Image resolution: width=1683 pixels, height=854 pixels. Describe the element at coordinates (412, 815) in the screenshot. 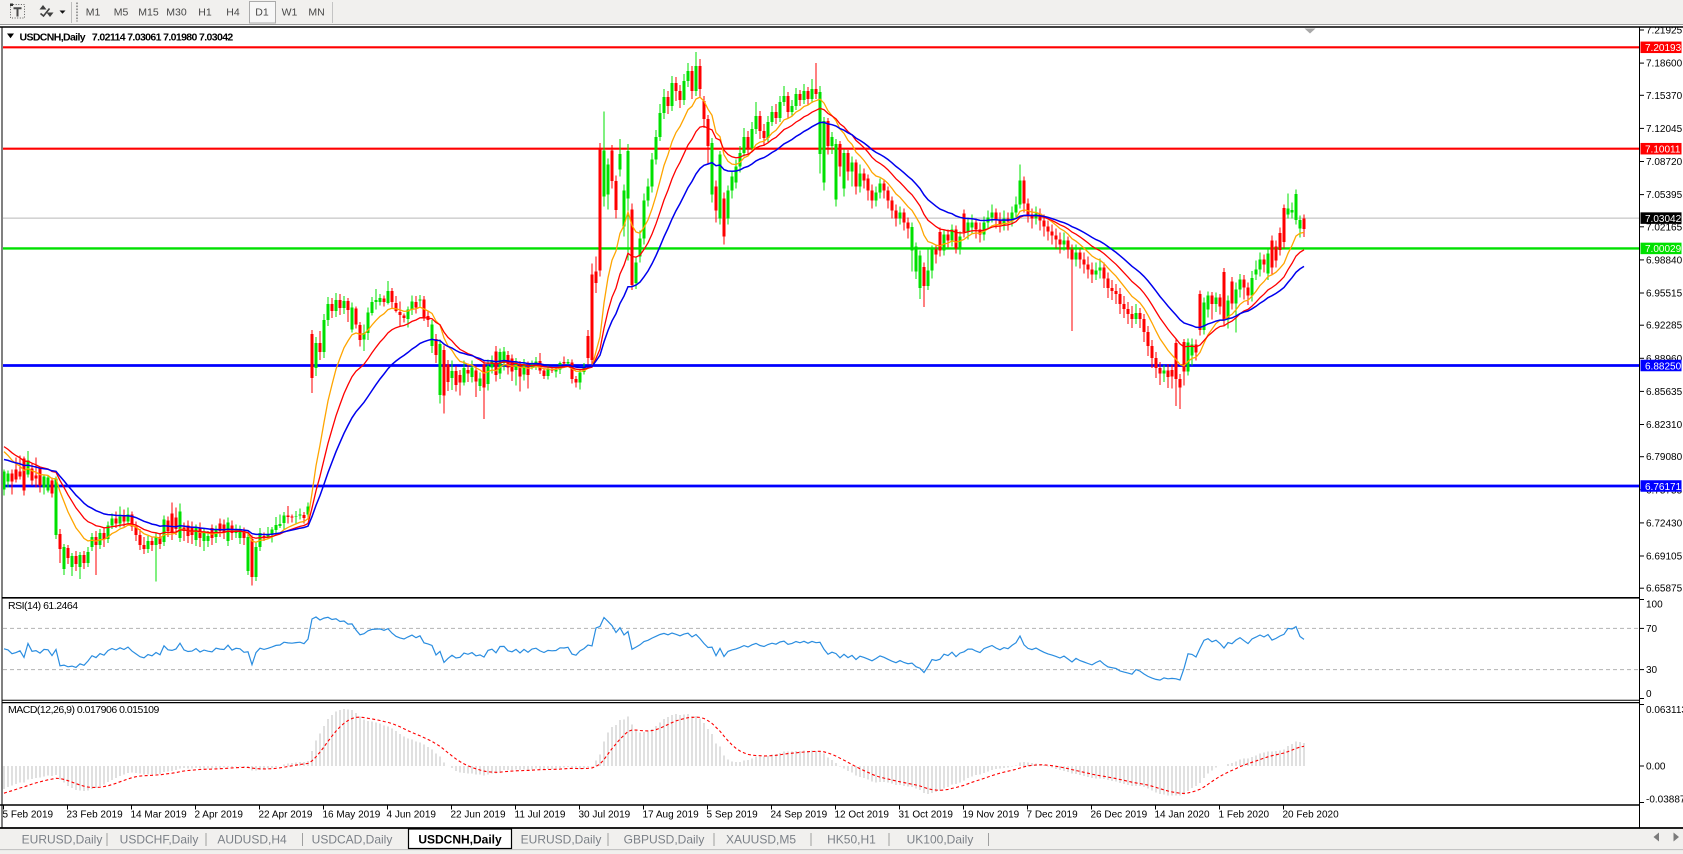

I see `svg-text: 4 Jun 2019` at that location.